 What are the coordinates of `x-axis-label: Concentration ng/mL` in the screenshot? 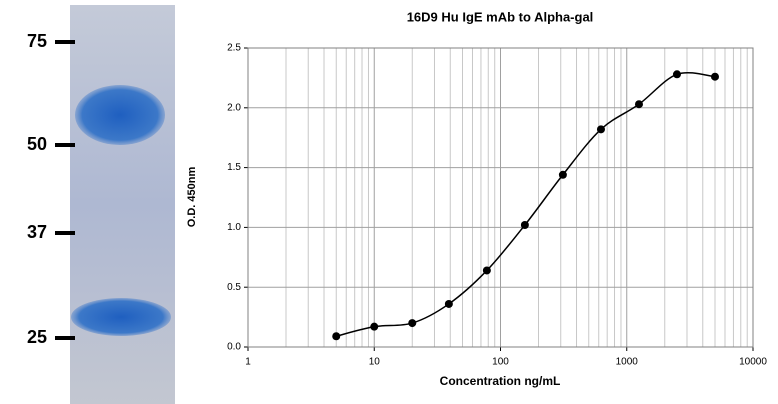 It's located at (500, 381).